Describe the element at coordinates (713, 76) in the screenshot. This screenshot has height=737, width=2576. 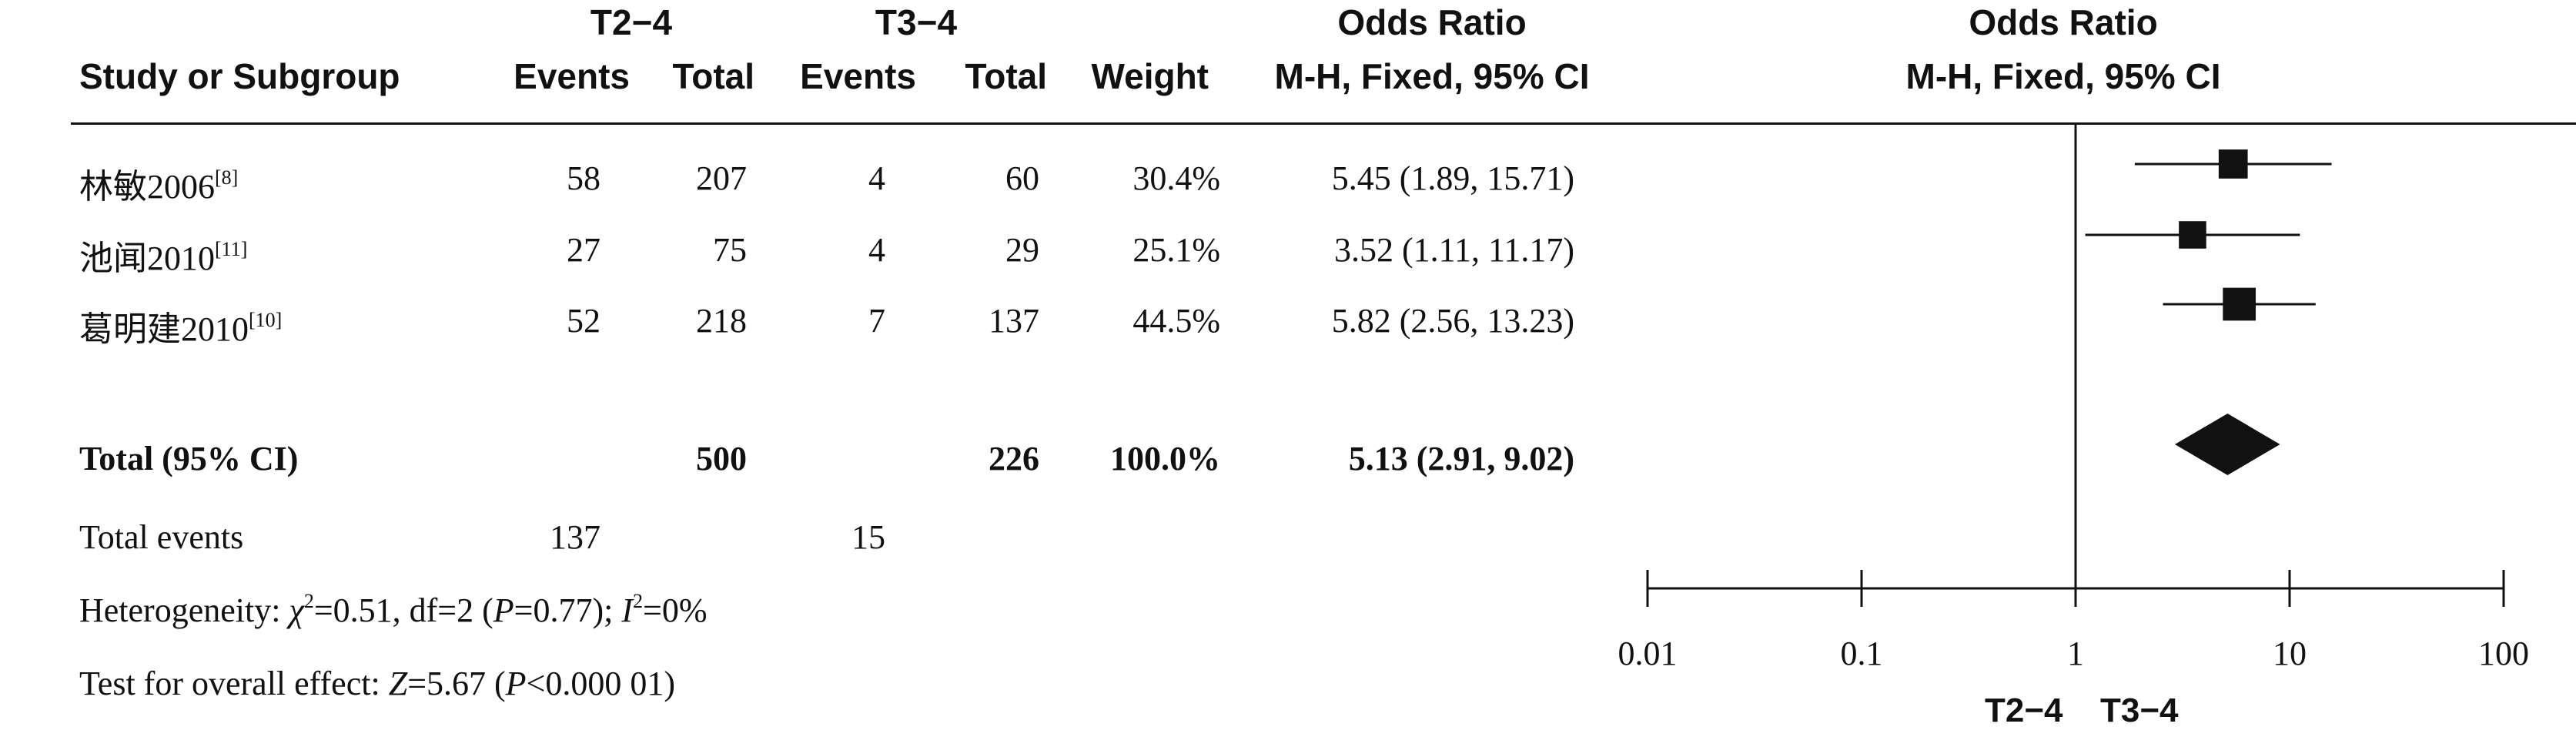
I see `total1-header: Total` at that location.